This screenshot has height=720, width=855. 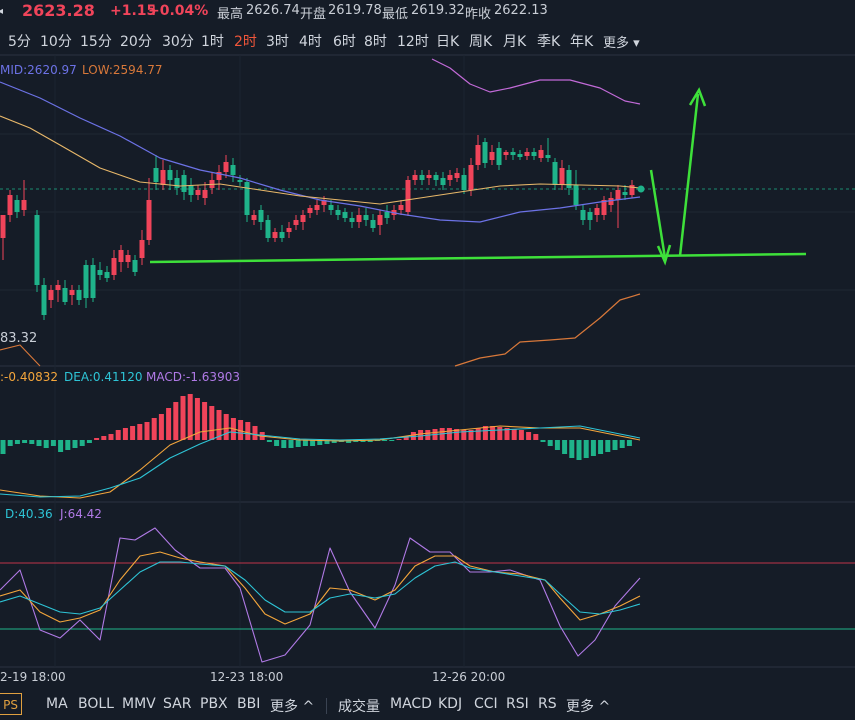 I want to click on period-tab: 12时, so click(x=413, y=42).